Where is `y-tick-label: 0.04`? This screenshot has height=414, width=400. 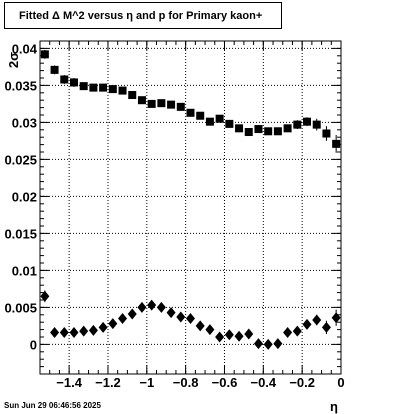 y-tick-label: 0.04 is located at coordinates (25, 48).